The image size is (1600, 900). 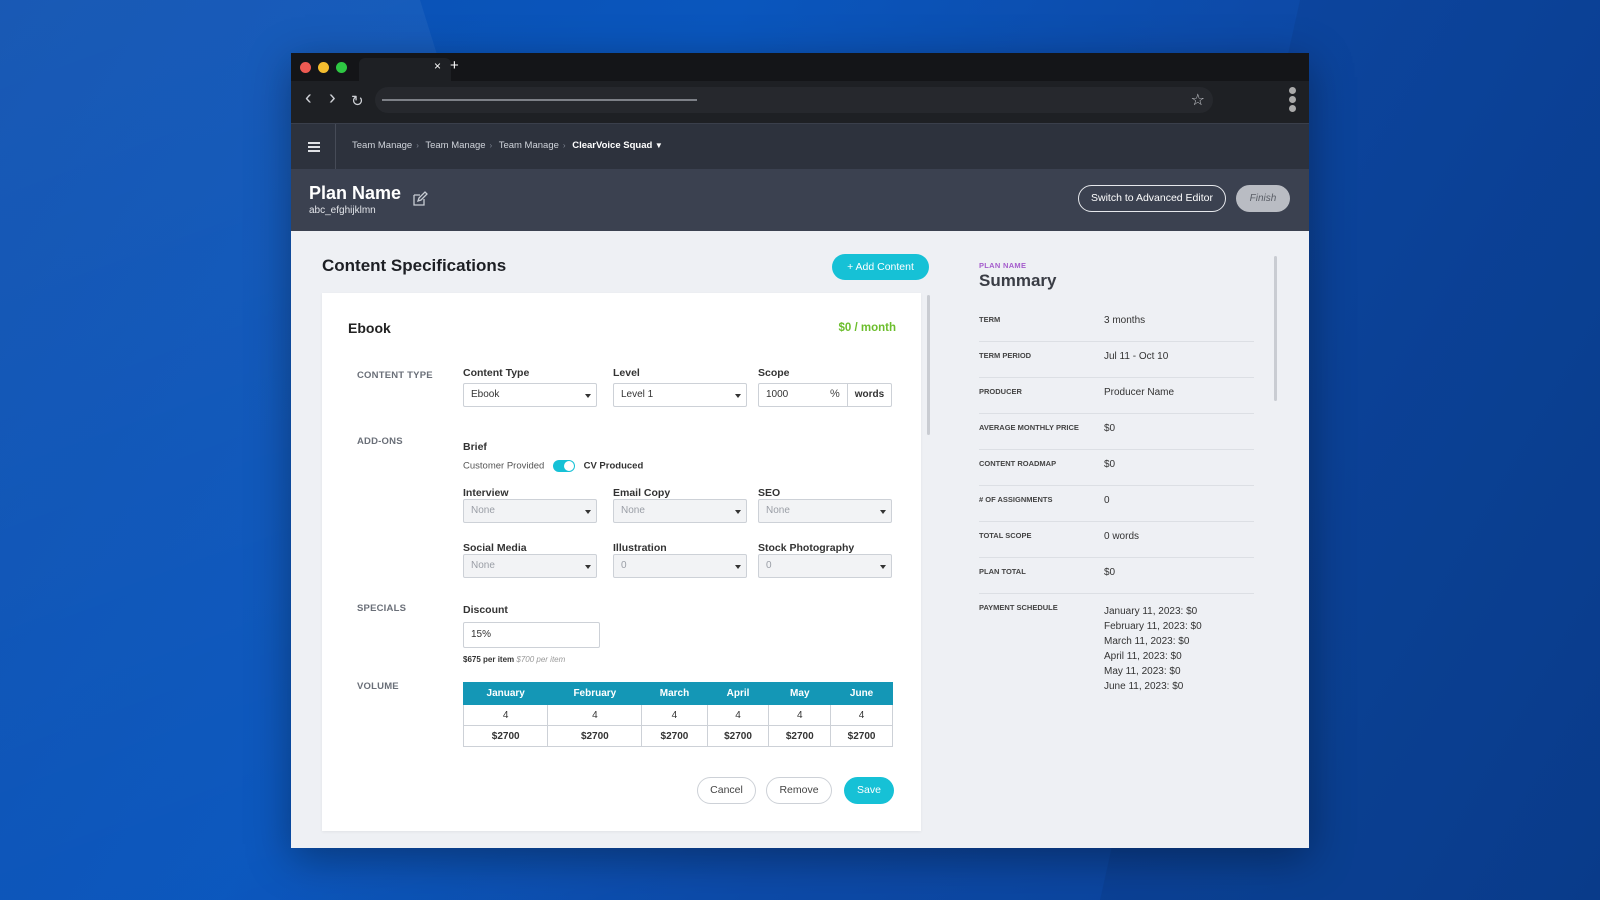 I want to click on stock-photography-label: Stock Photography, so click(x=806, y=548).